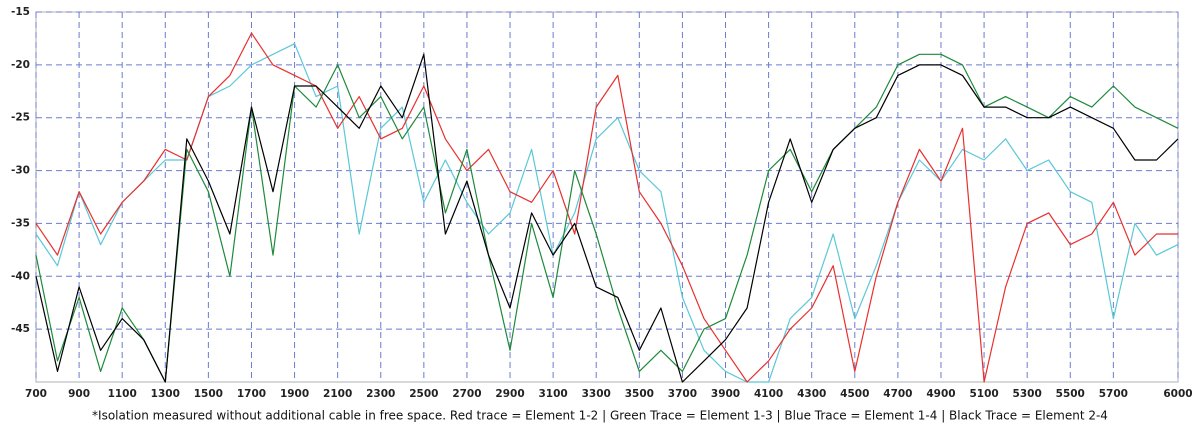 The image size is (1199, 430). Describe the element at coordinates (682, 394) in the screenshot. I see `x-tick-label: 3700` at that location.